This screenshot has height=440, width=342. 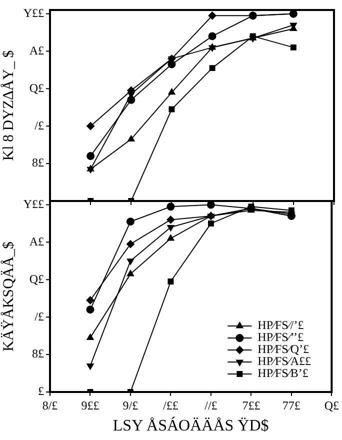 What do you see at coordinates (291, 405) in the screenshot?
I see `x-tick-label: 77£` at bounding box center [291, 405].